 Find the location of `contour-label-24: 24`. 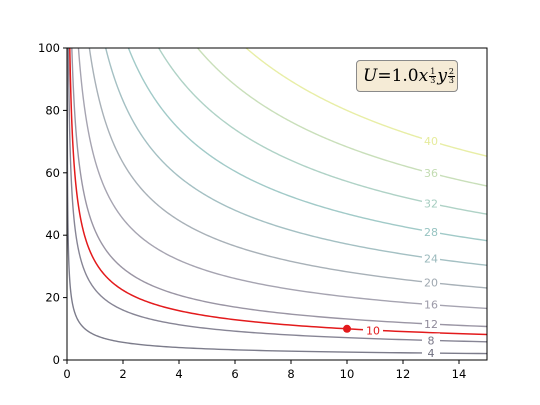

contour-label-24: 24 is located at coordinates (431, 258).